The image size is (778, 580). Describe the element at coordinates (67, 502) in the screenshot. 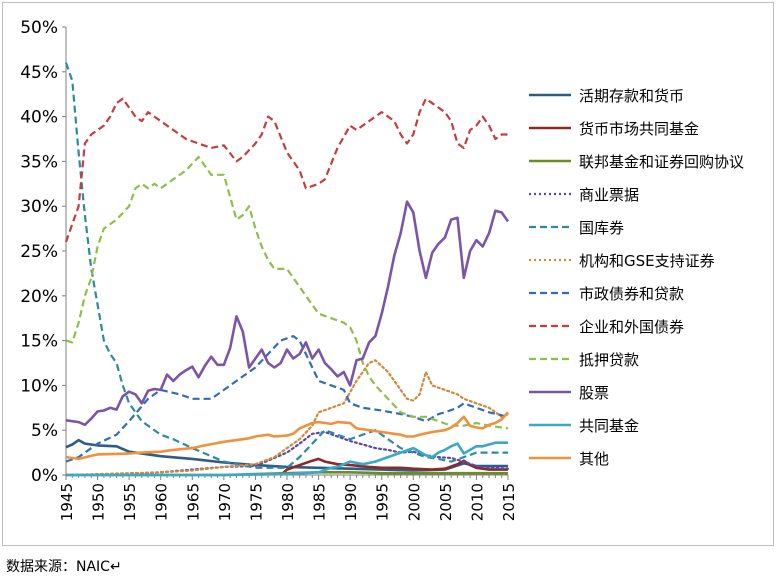

I see `x-tick-label: 1945` at that location.